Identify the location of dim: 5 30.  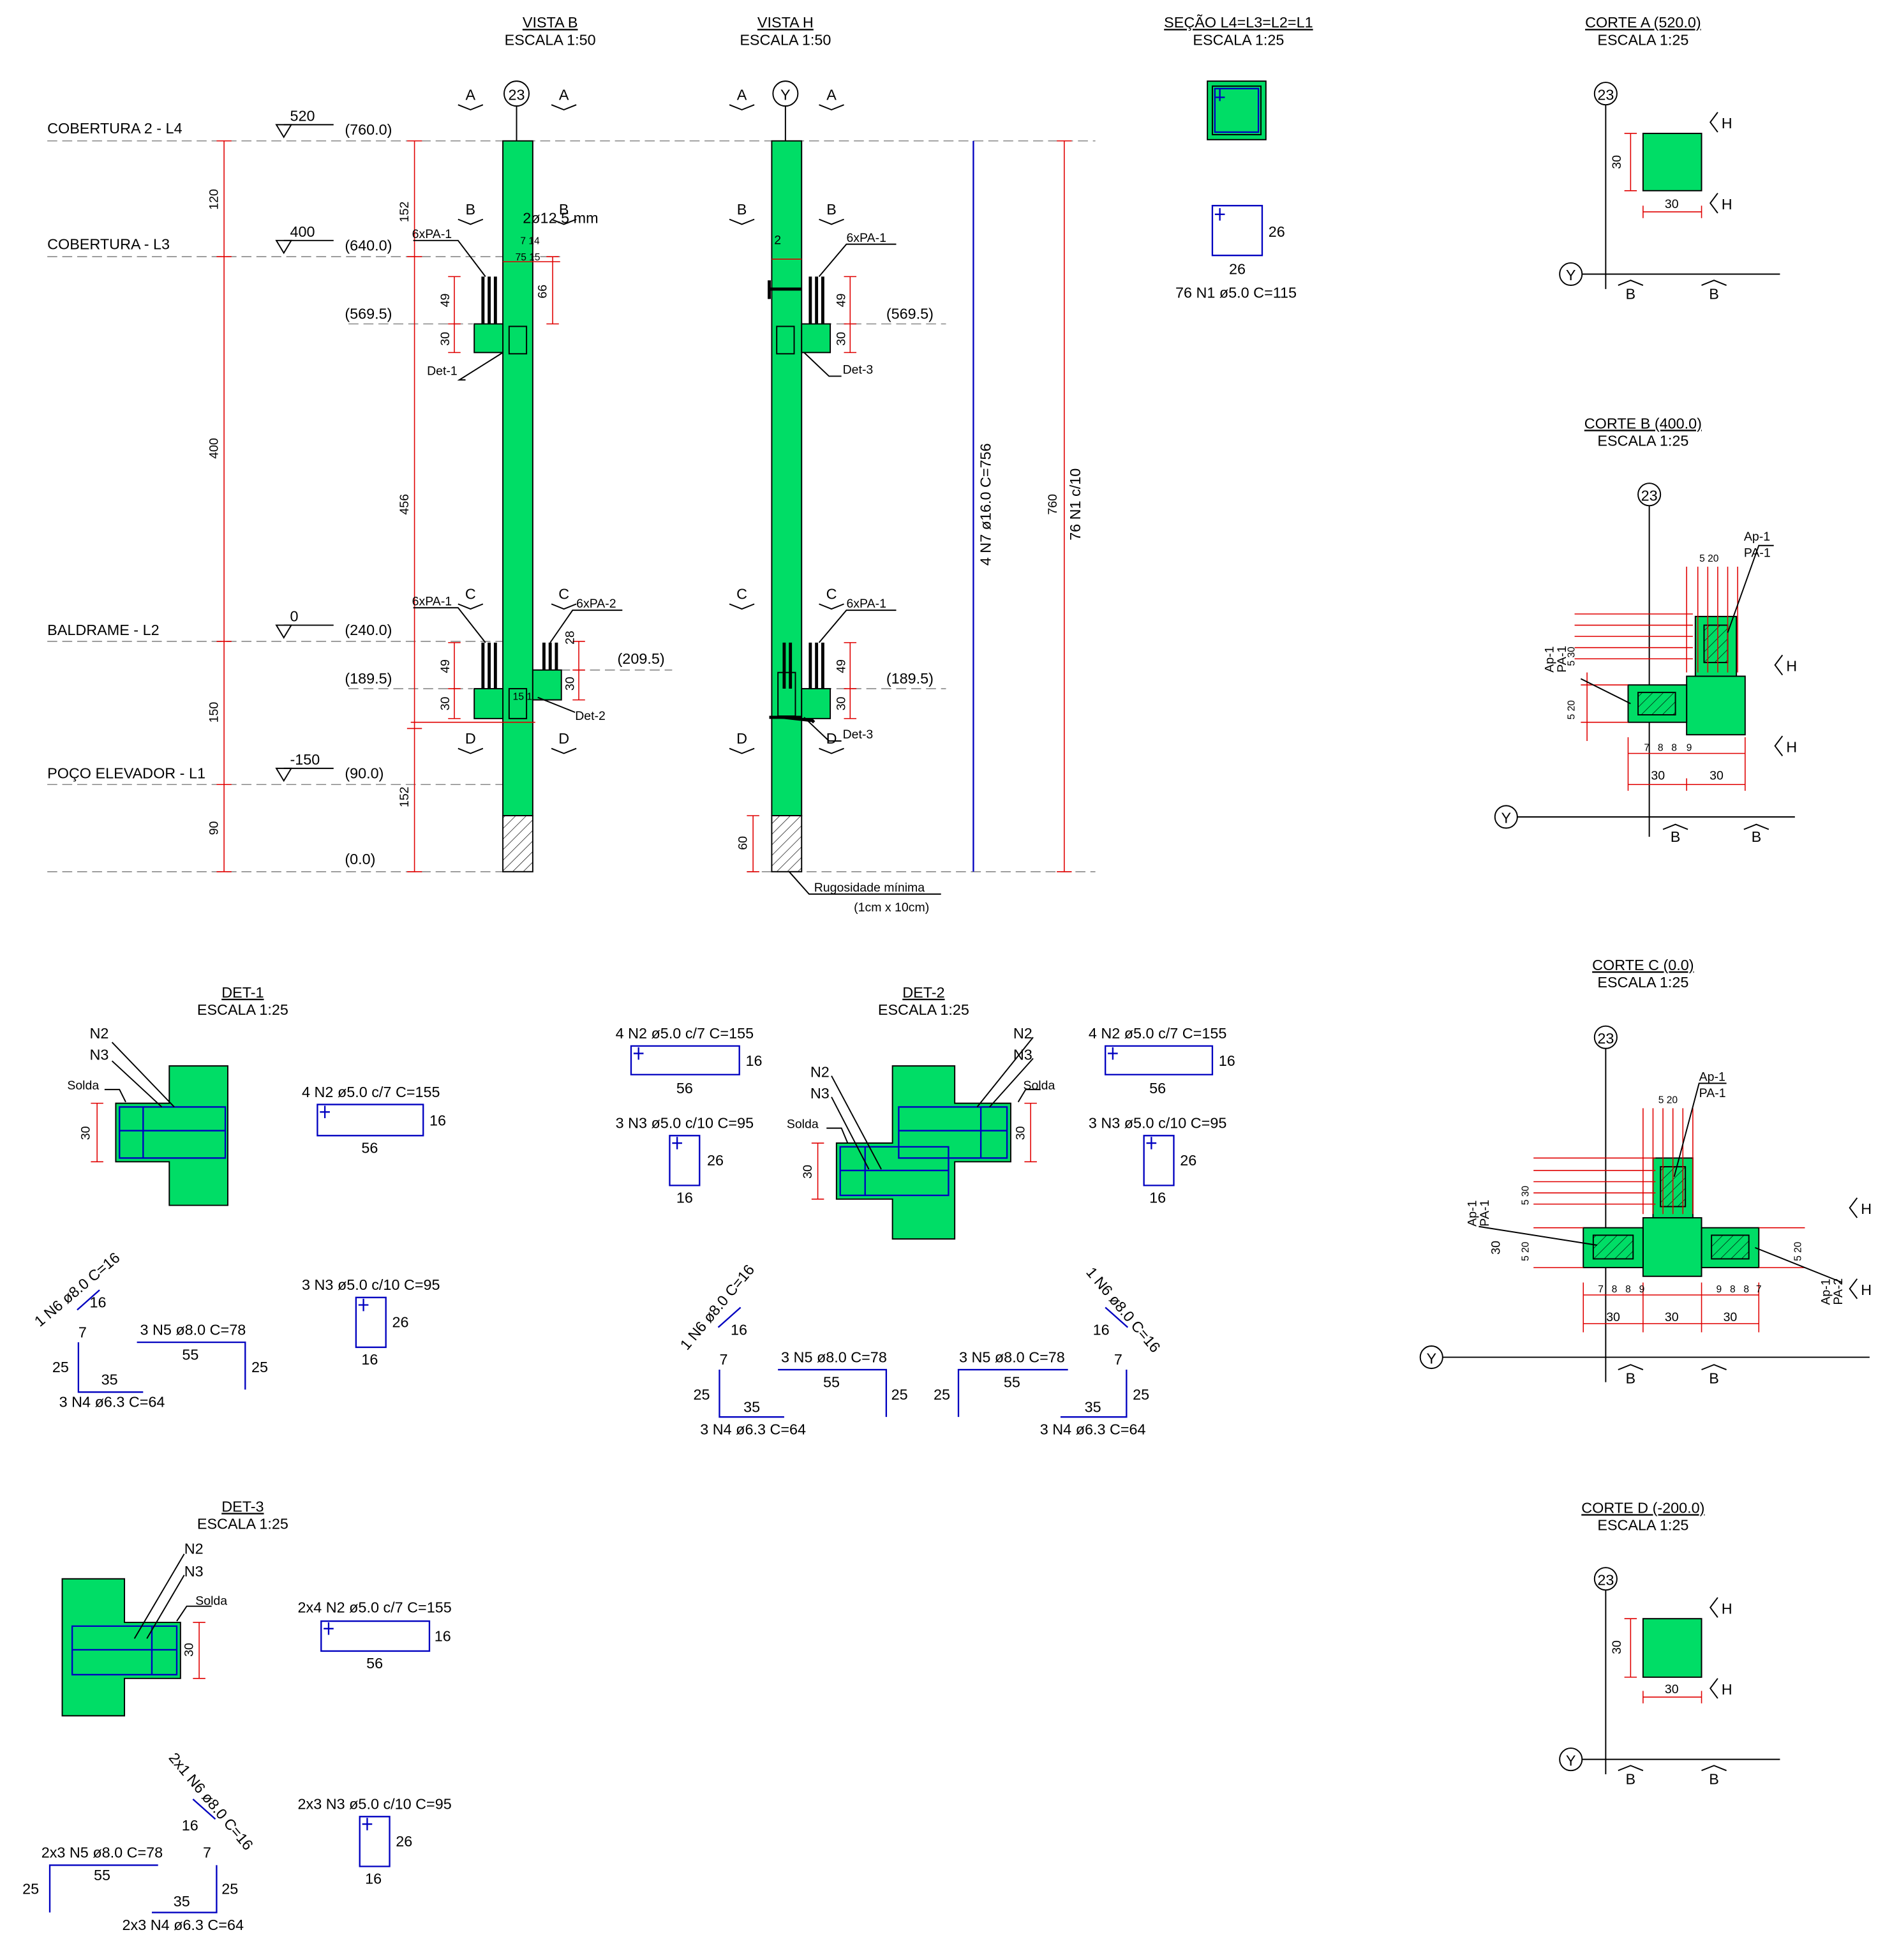
(1526, 1195).